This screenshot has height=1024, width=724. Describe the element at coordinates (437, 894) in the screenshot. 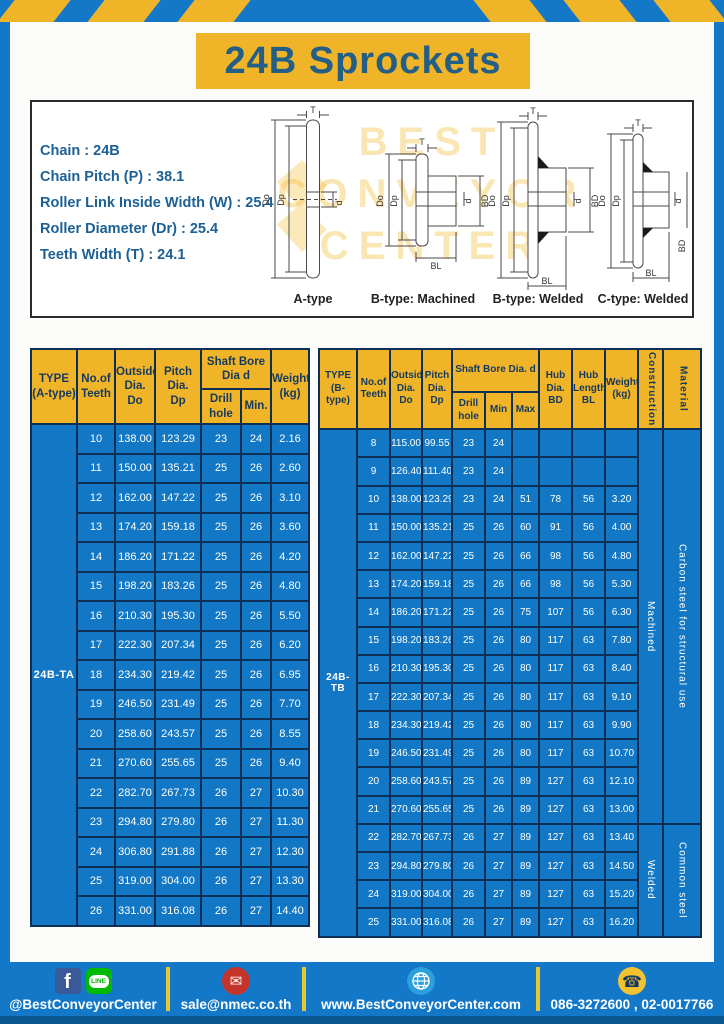

I see `table-cell: 304.00` at that location.